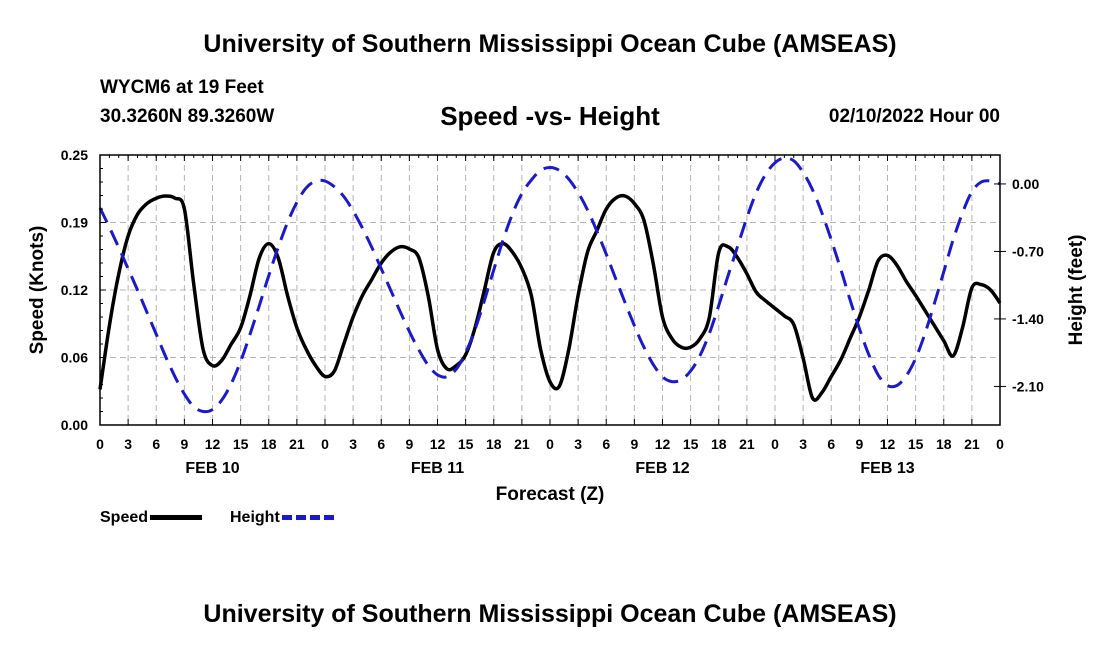  I want to click on y-axis-title: Speed (Knots), so click(37, 290).